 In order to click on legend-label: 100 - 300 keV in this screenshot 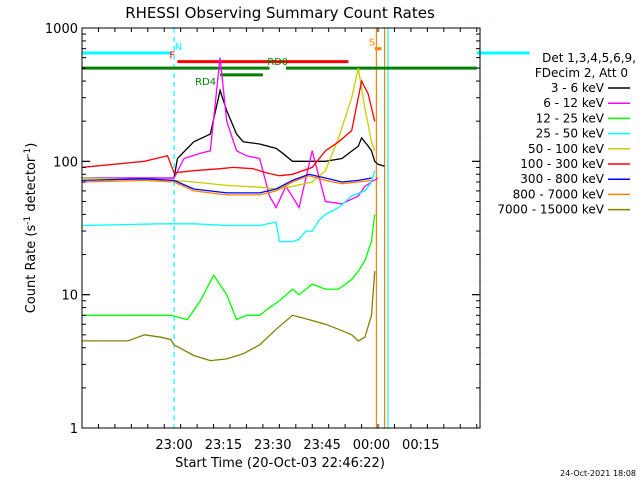, I will do `click(562, 164)`.